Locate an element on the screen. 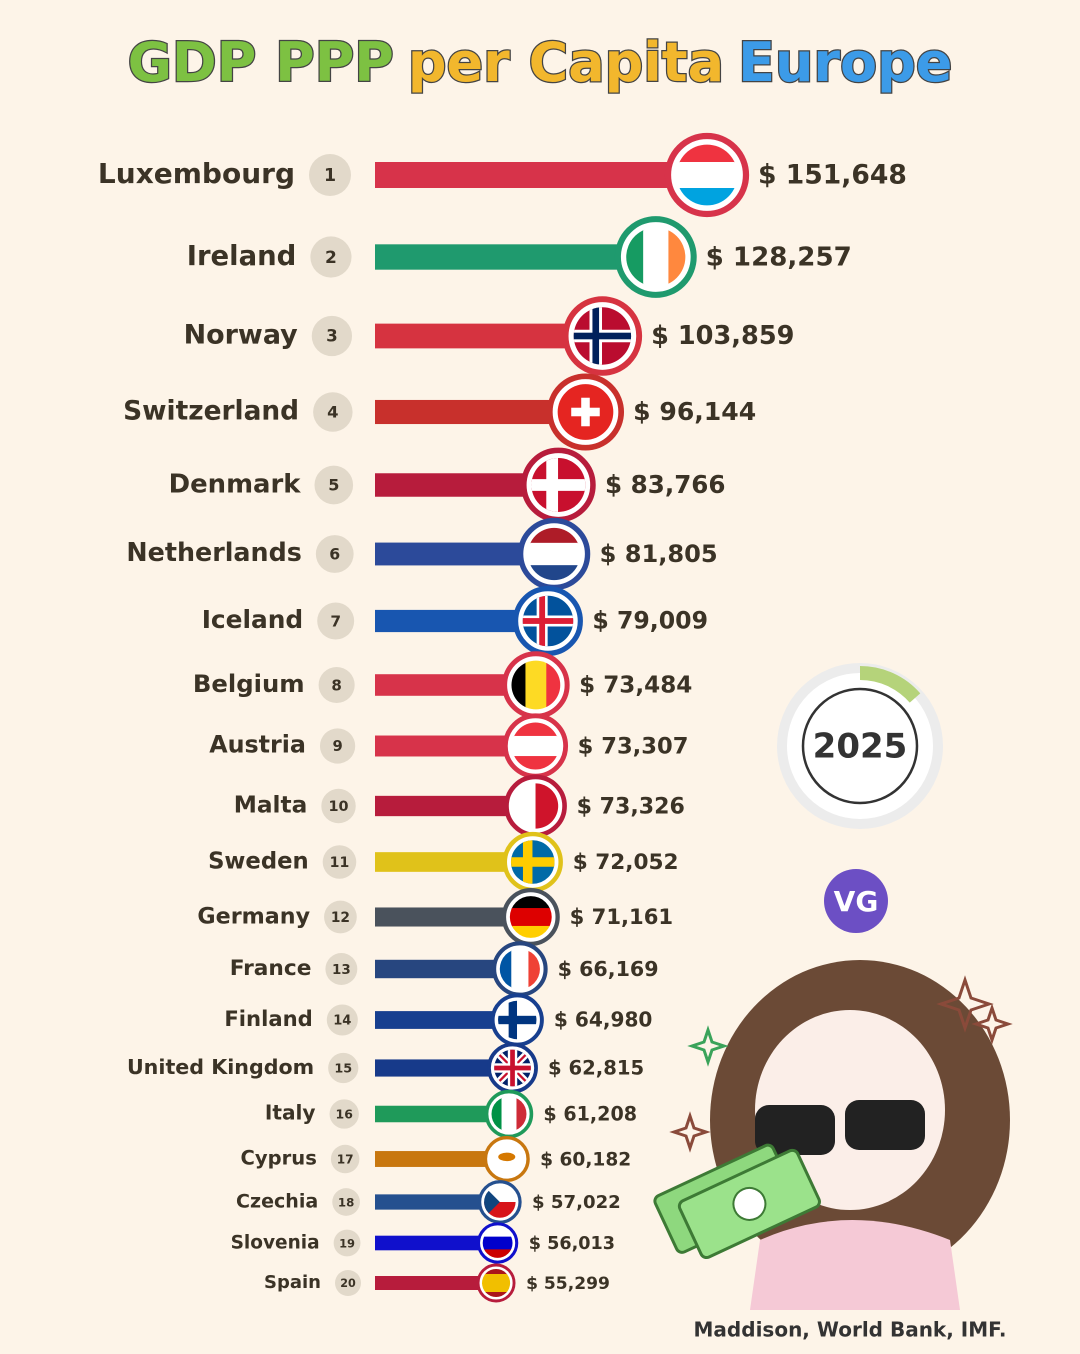 The height and width of the screenshot is (1354, 1080). country-label: Ireland is located at coordinates (242, 256).